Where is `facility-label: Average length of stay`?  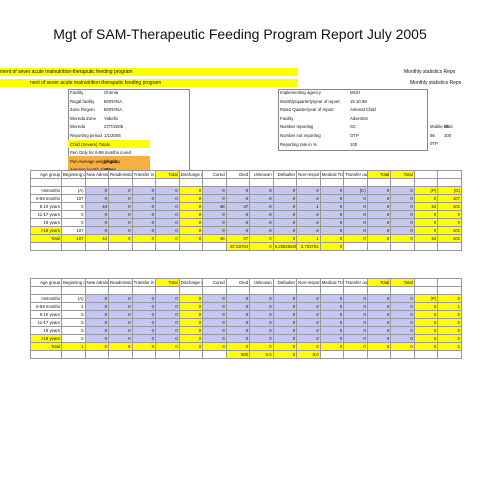 facility-label: Average length of stay is located at coordinates (91, 169).